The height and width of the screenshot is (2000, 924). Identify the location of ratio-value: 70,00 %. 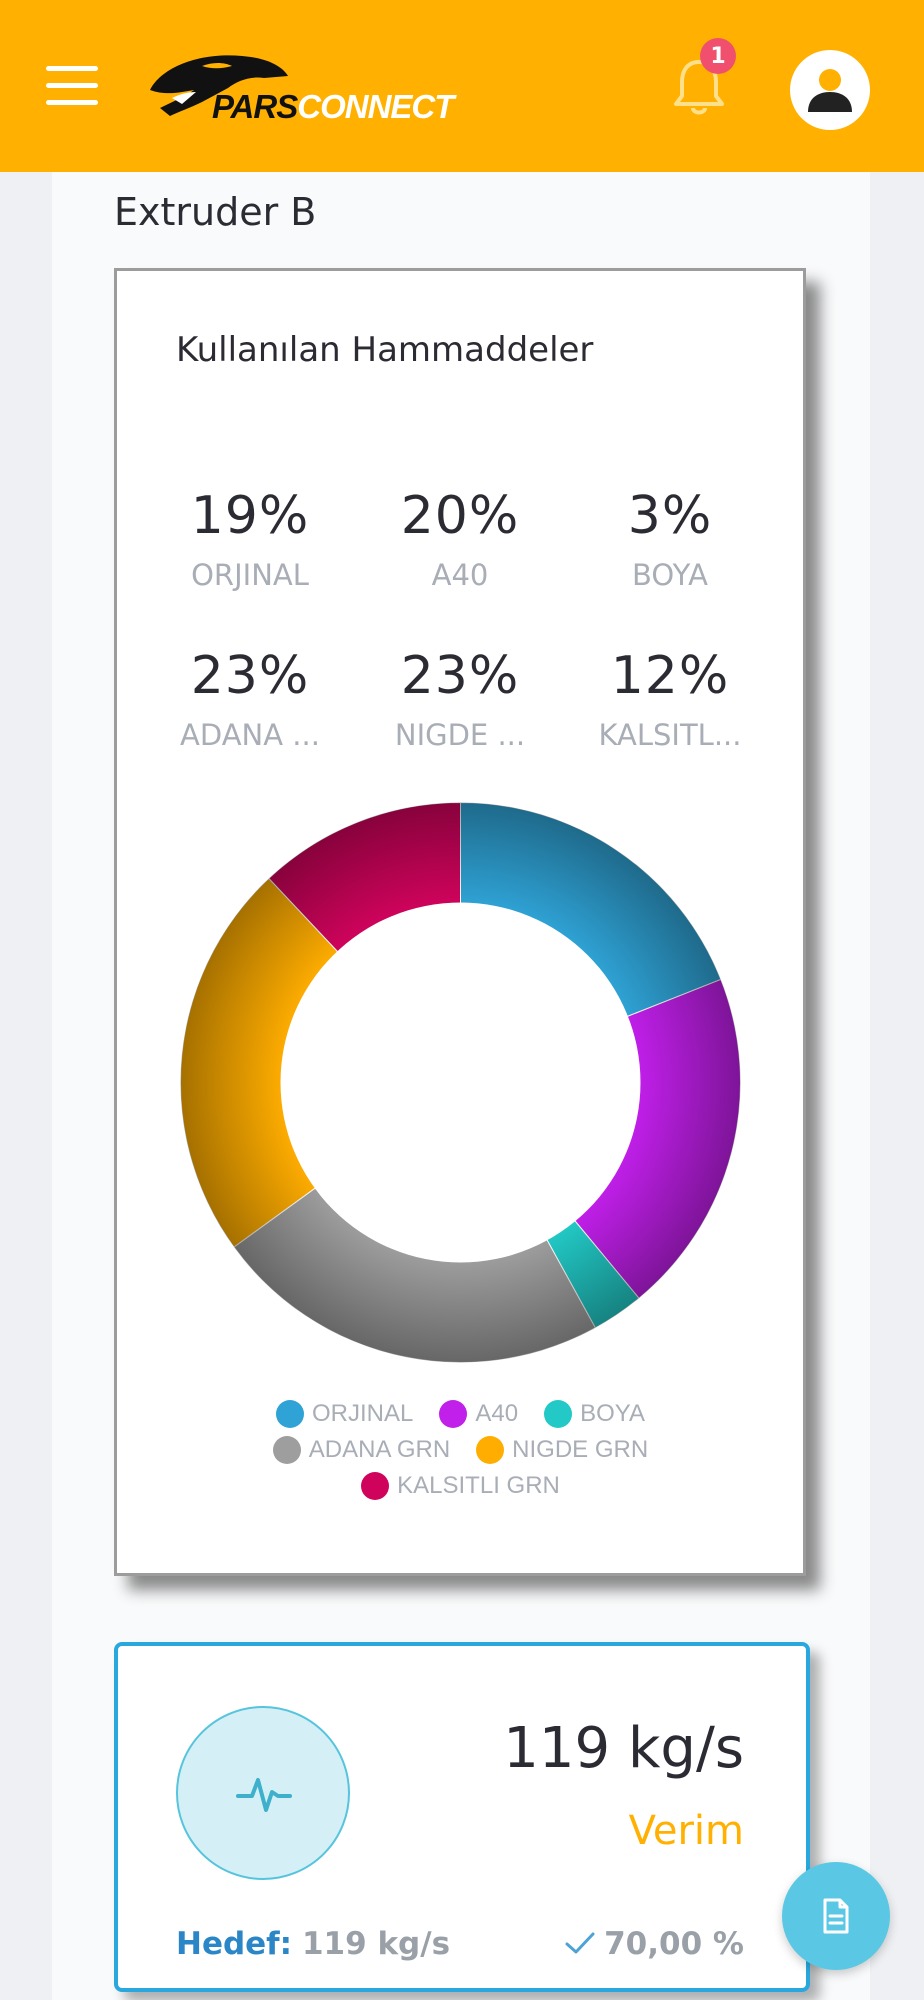
(674, 1944).